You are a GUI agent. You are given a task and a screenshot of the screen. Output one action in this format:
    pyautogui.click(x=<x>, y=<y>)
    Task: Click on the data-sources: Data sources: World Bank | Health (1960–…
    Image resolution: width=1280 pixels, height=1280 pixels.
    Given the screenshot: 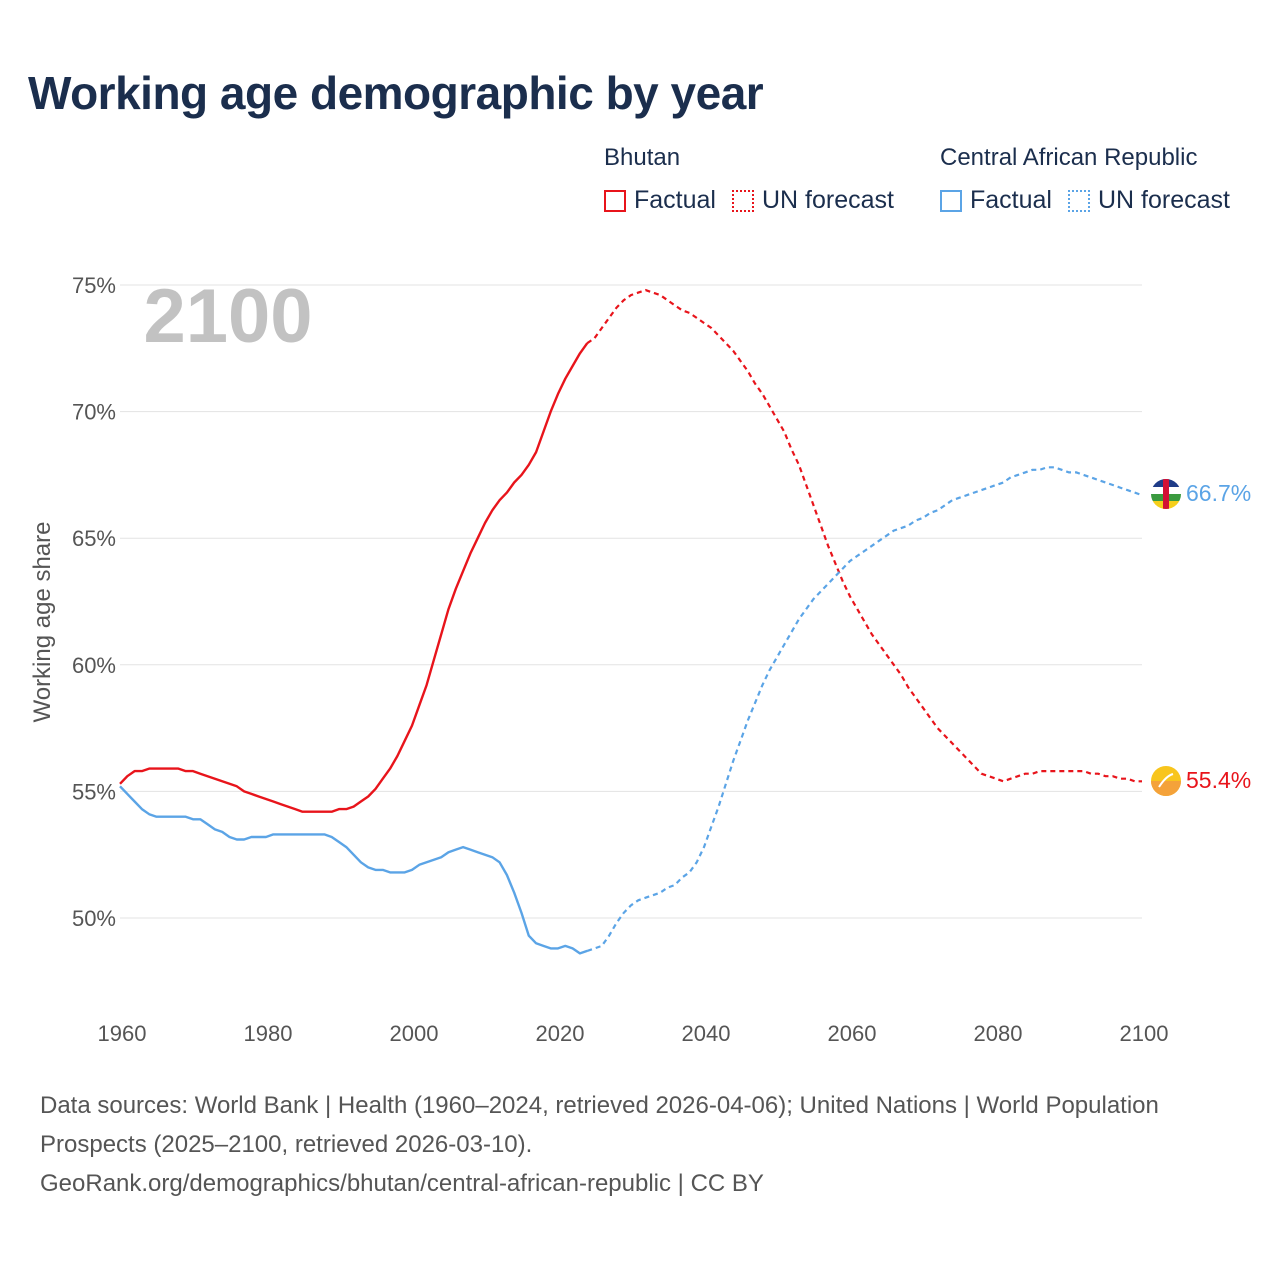 What is the action you would take?
    pyautogui.click(x=630, y=1144)
    